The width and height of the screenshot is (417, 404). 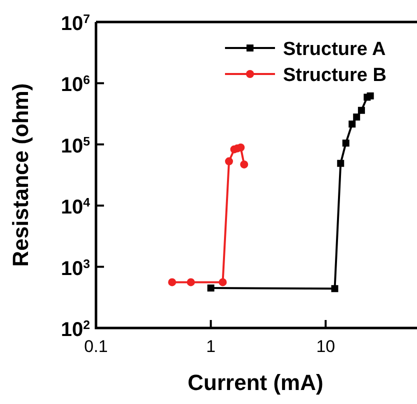 I want to click on y-tick-label: 10$^{3}$, so click(x=75, y=268).